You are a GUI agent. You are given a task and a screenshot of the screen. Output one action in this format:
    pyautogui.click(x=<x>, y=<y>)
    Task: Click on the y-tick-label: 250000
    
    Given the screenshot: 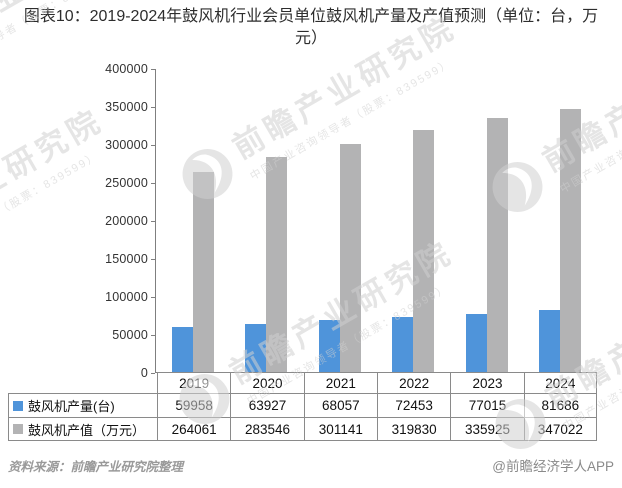 What is the action you would take?
    pyautogui.click(x=126, y=183)
    